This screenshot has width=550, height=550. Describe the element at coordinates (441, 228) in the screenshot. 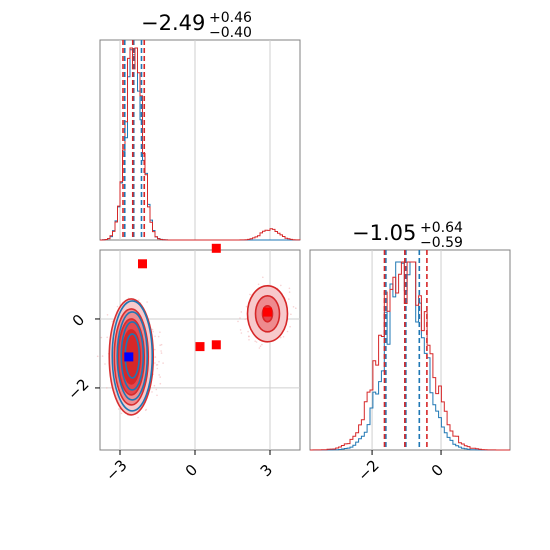

I see `title-p1-plus: +0.64` at that location.